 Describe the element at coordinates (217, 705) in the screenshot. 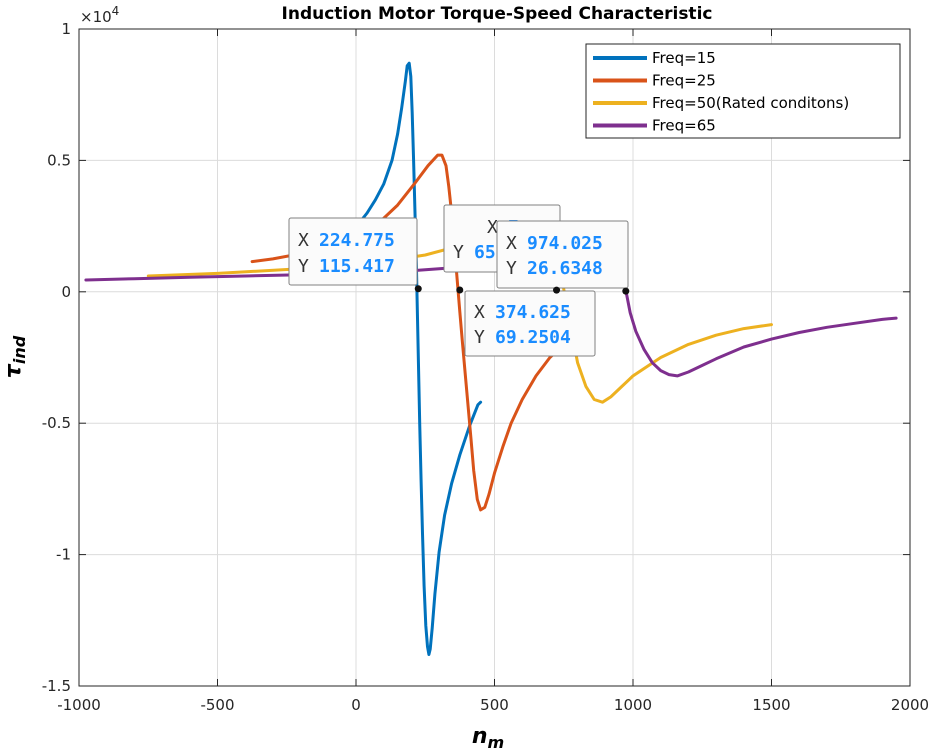

I see `x-tick-label: -500` at that location.